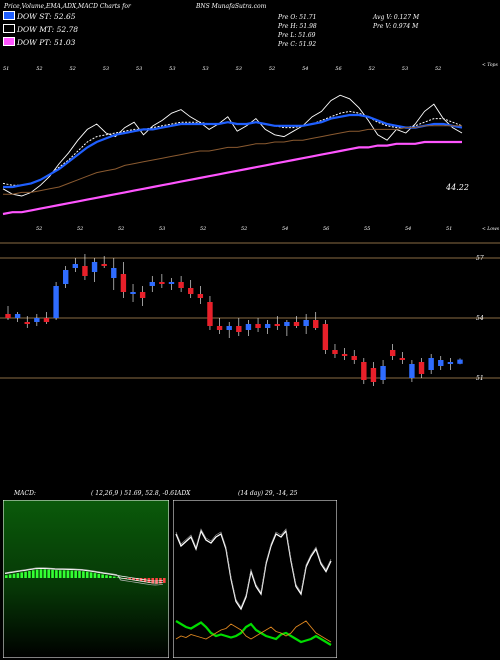 Image resolution: width=500 pixels, height=660 pixels. I want to click on info-pre-close: Pre C: 51.92, so click(297, 44).